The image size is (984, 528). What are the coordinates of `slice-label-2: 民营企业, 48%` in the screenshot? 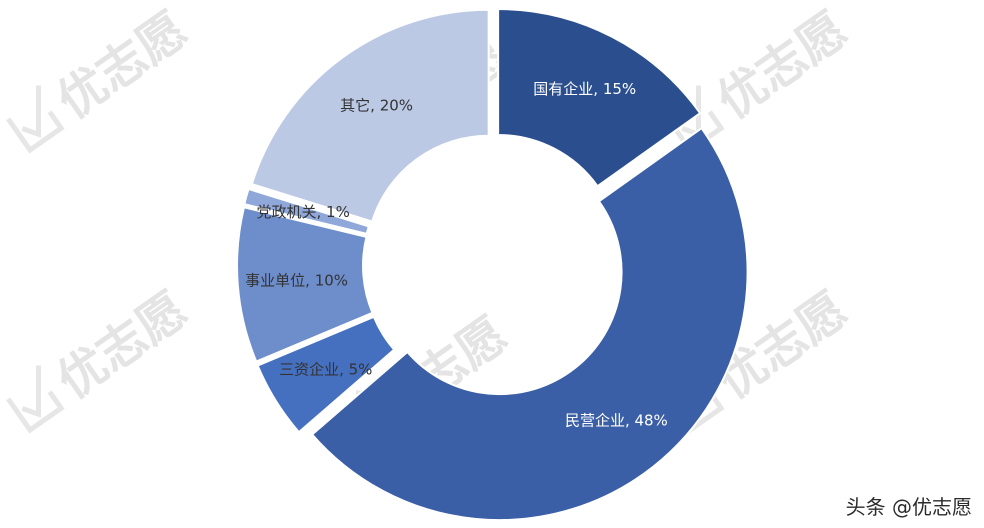 It's located at (616, 421).